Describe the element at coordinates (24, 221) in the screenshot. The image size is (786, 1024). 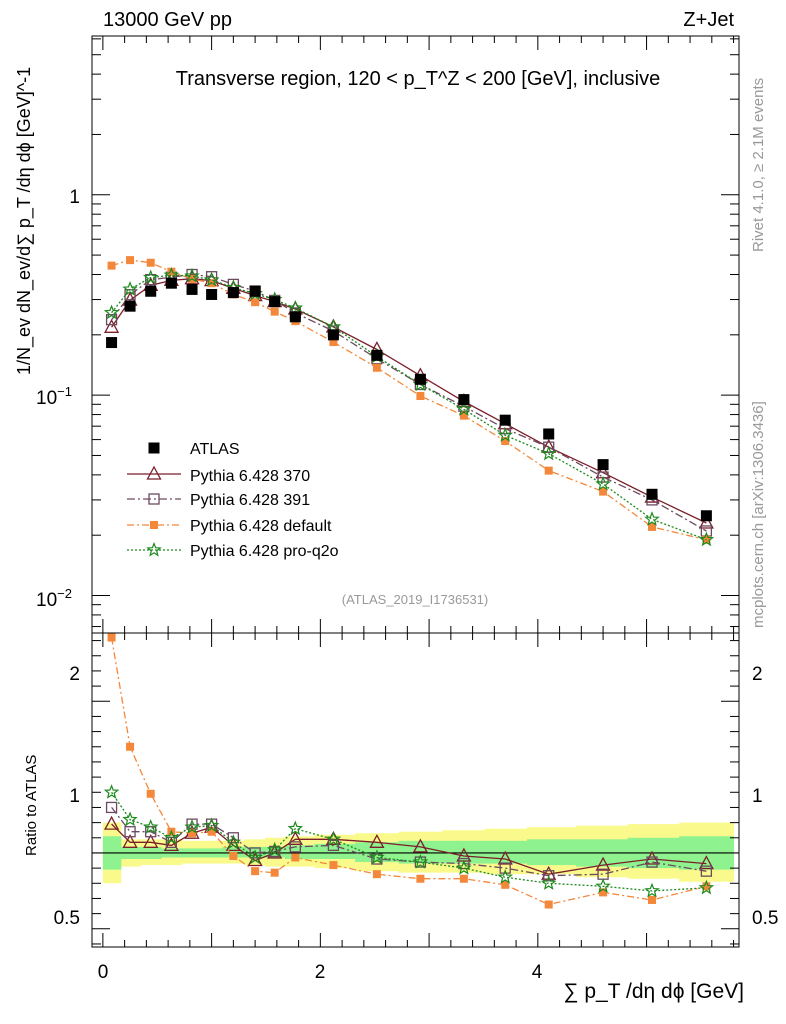
I see `y-axis-title: 1/N_ev dN_ev/d∑ p_T /dη dϕ [GeV]^-1` at that location.